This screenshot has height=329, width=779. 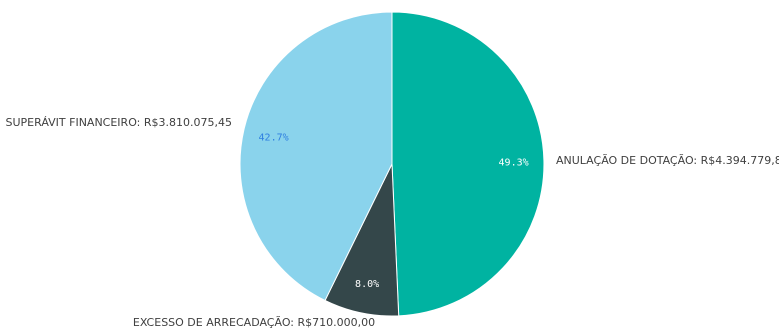 I want to click on slice-percent-label-1: 49.3%, so click(x=514, y=162).